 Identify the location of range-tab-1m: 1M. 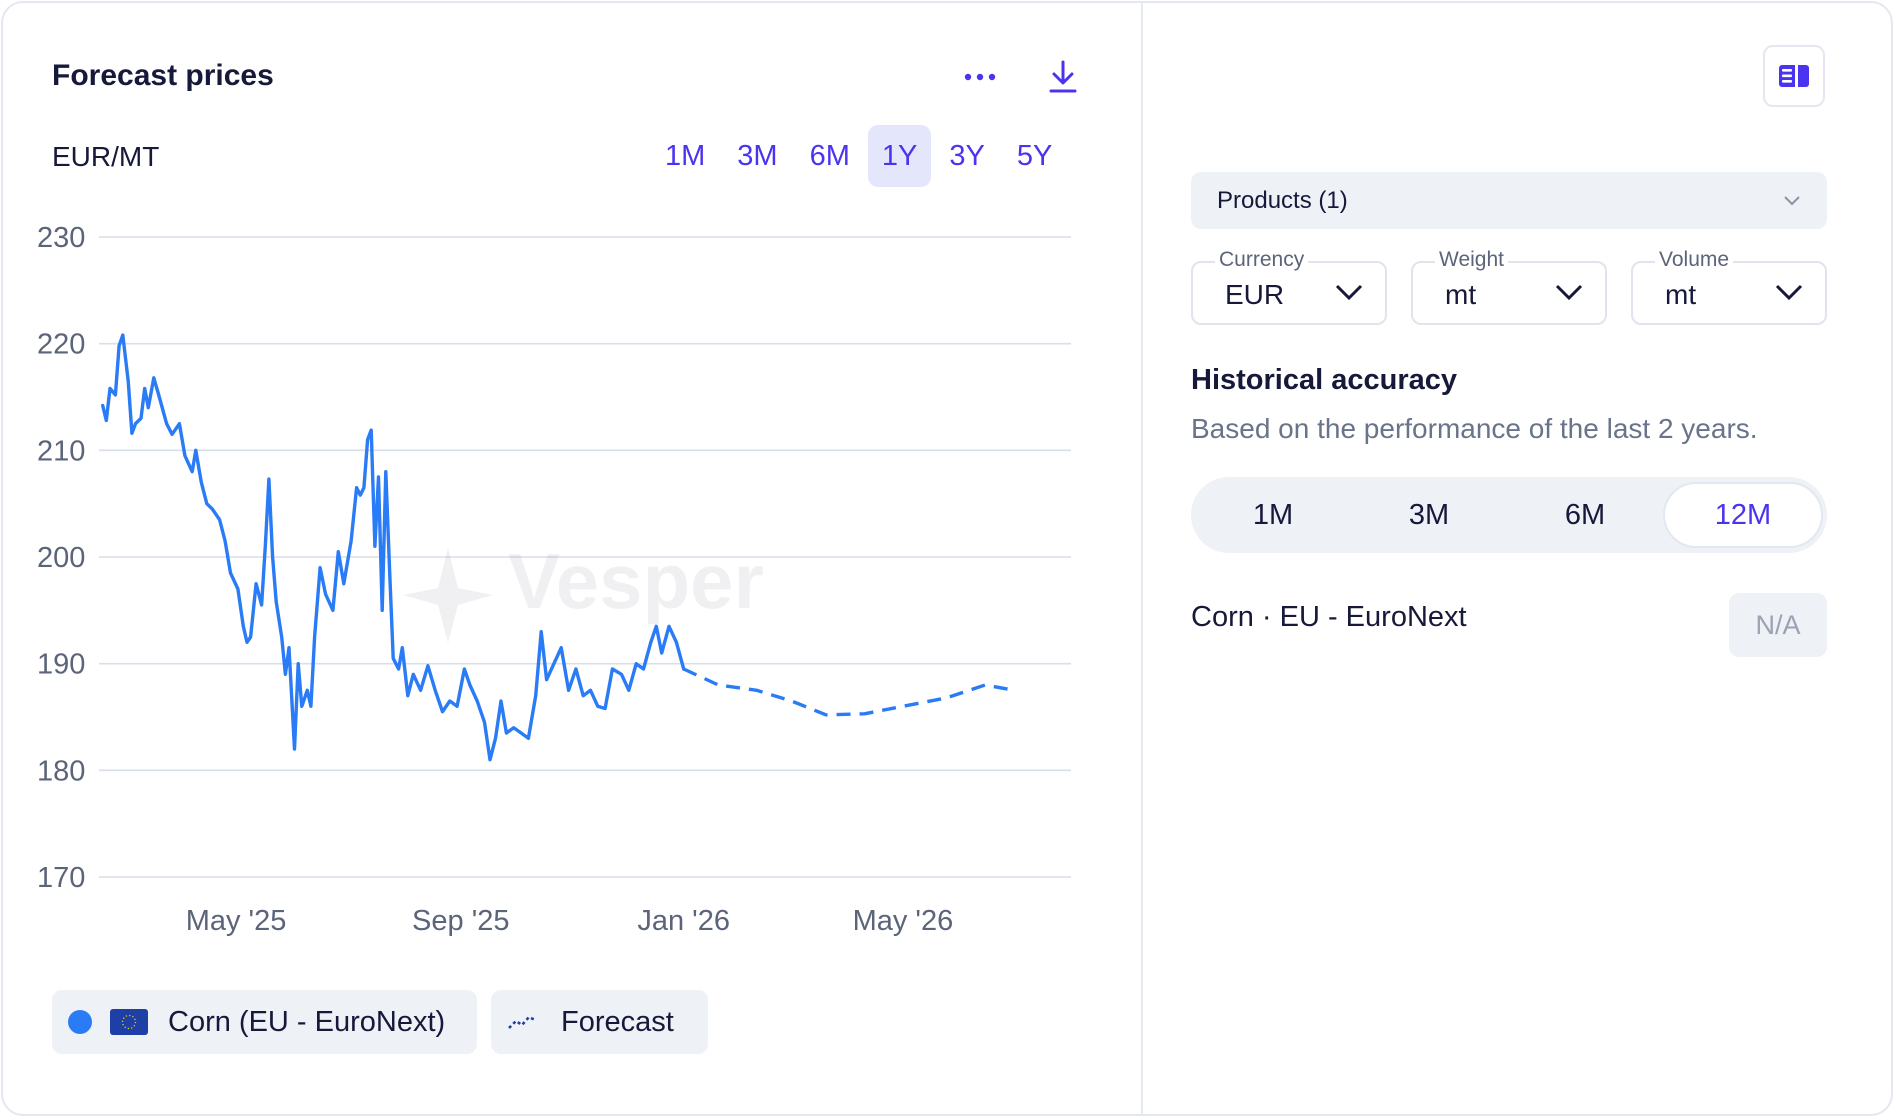
(685, 155).